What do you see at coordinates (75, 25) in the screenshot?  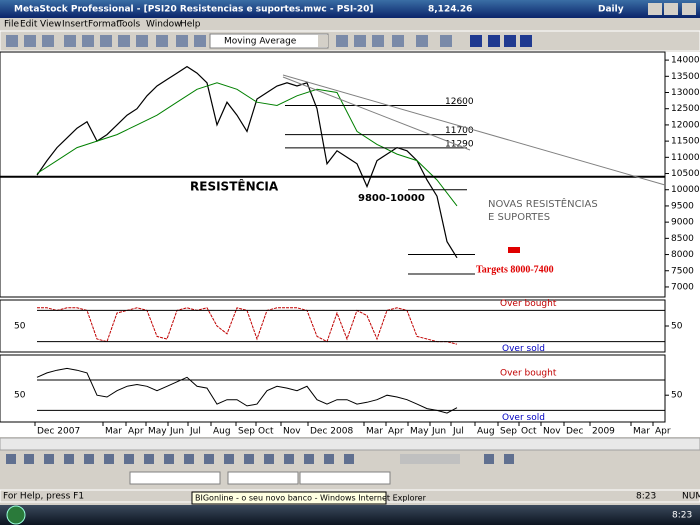 I see `menu-item: Insert` at bounding box center [75, 25].